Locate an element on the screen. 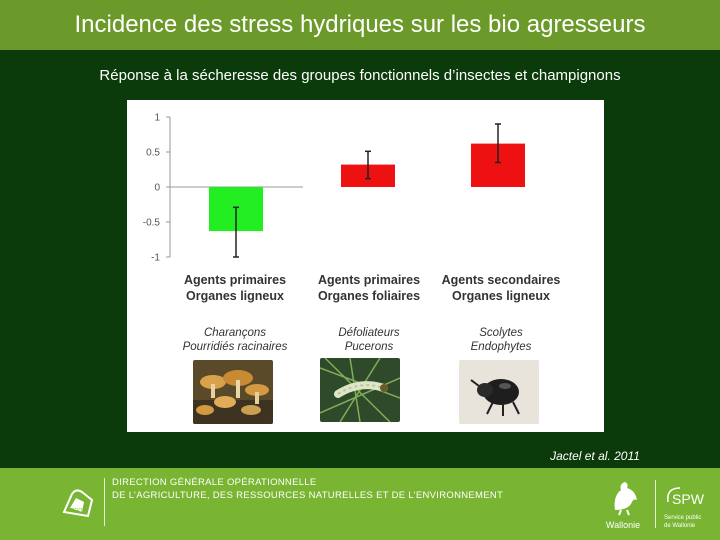 Image resolution: width=720 pixels, height=540 pixels. category-label-2-line2: Organes foliaires is located at coordinates (369, 296).